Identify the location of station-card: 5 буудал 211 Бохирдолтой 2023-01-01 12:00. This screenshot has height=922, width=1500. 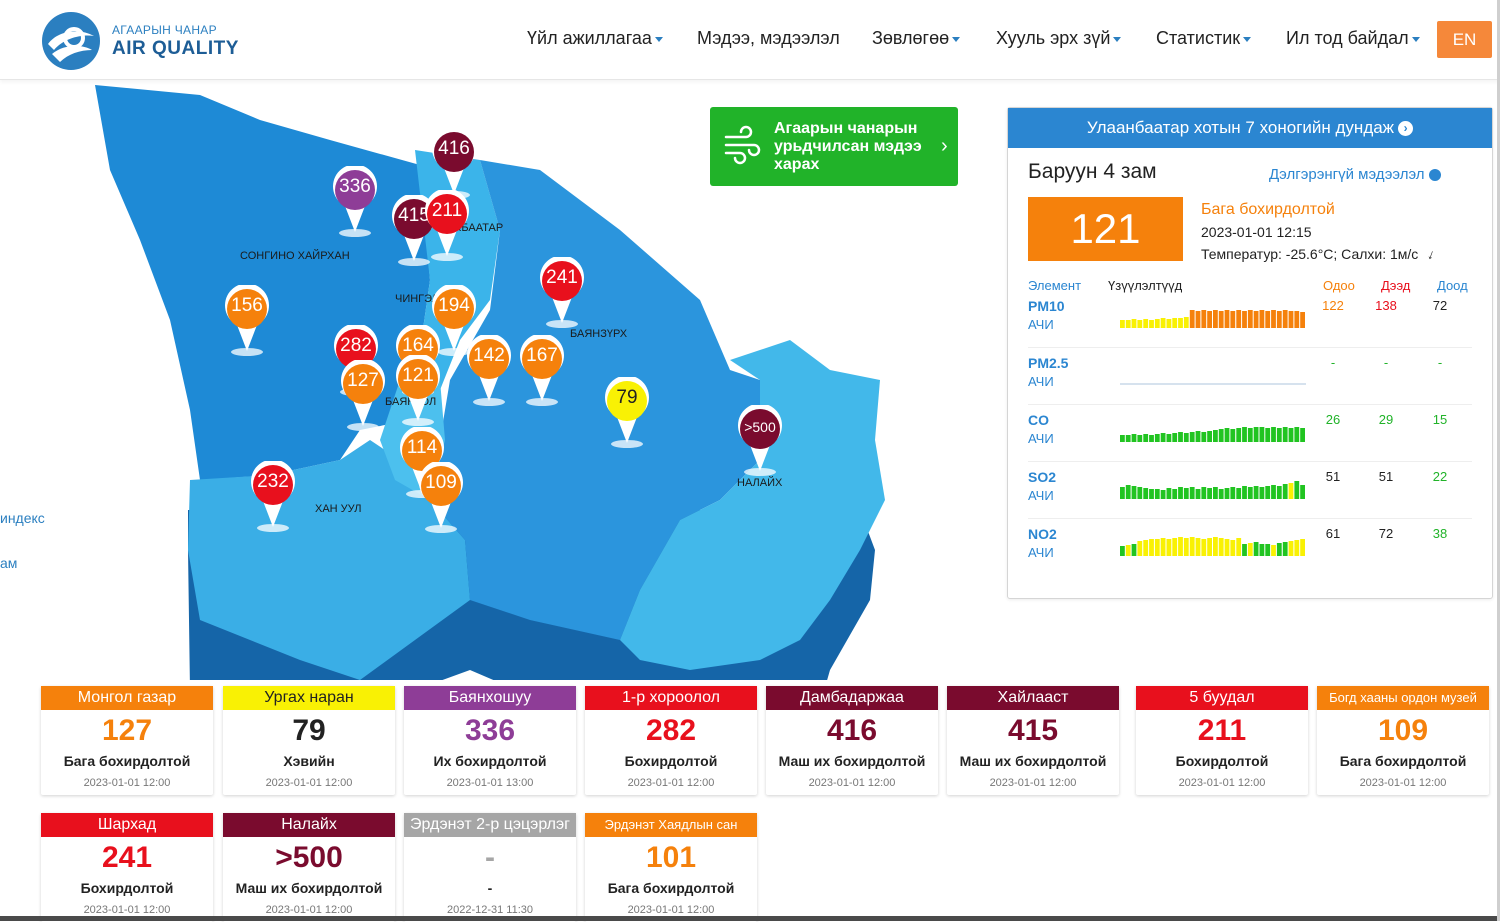
(1222, 740).